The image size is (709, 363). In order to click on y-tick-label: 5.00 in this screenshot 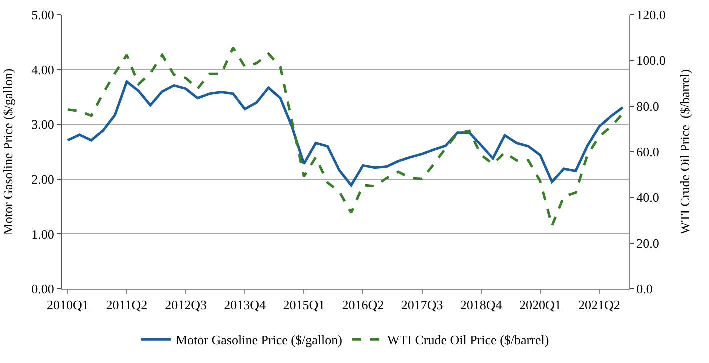, I will do `click(43, 15)`.